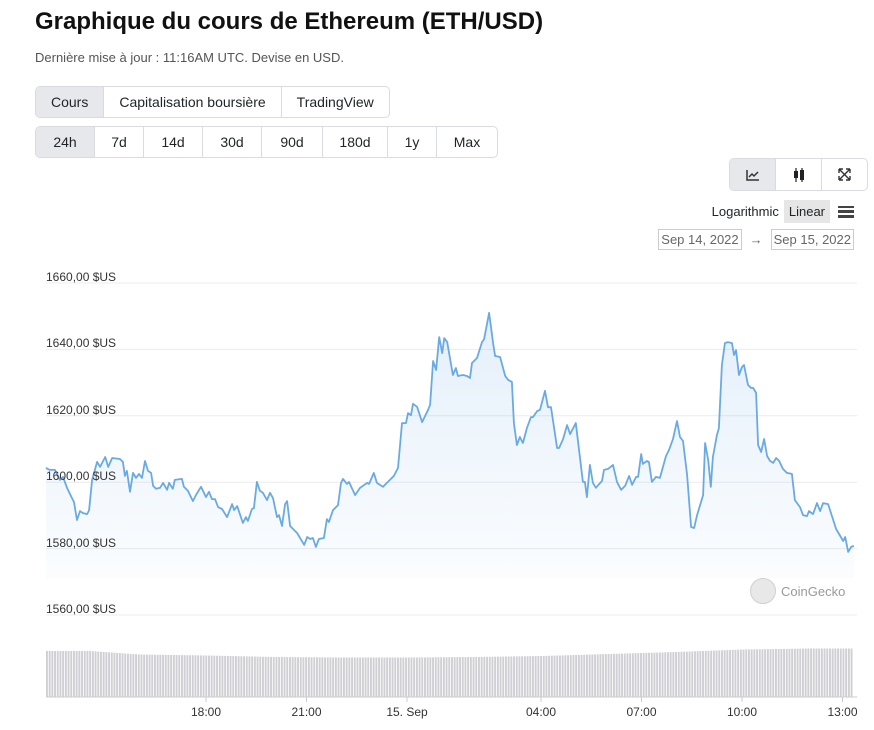 The height and width of the screenshot is (730, 874). What do you see at coordinates (119, 142) in the screenshot?
I see `range-7d-button: 7d` at bounding box center [119, 142].